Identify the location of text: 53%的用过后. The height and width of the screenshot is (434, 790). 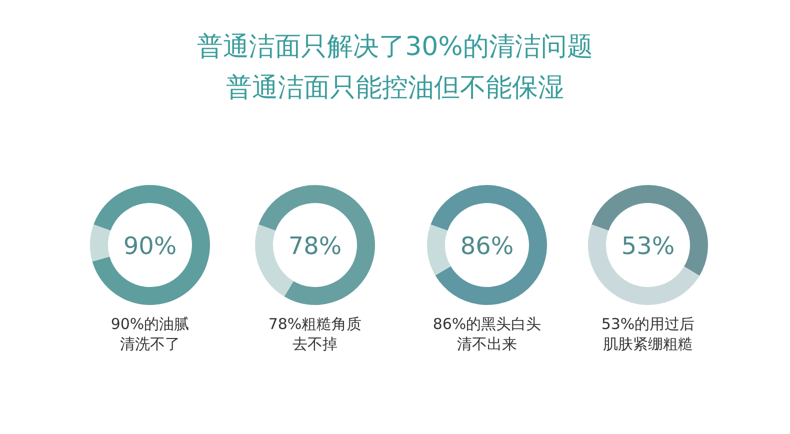
(648, 324).